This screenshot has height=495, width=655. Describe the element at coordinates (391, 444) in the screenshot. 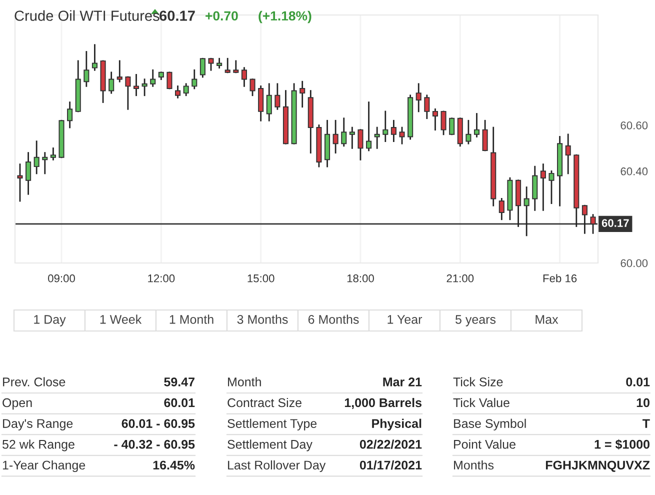

I see `text: 02/22/2021` at that location.